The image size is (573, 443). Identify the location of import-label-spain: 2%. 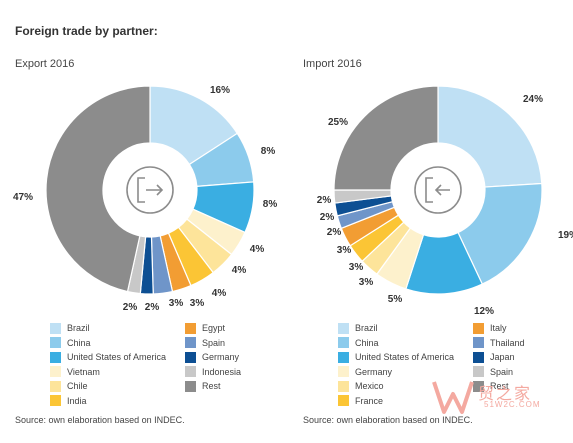
(324, 200).